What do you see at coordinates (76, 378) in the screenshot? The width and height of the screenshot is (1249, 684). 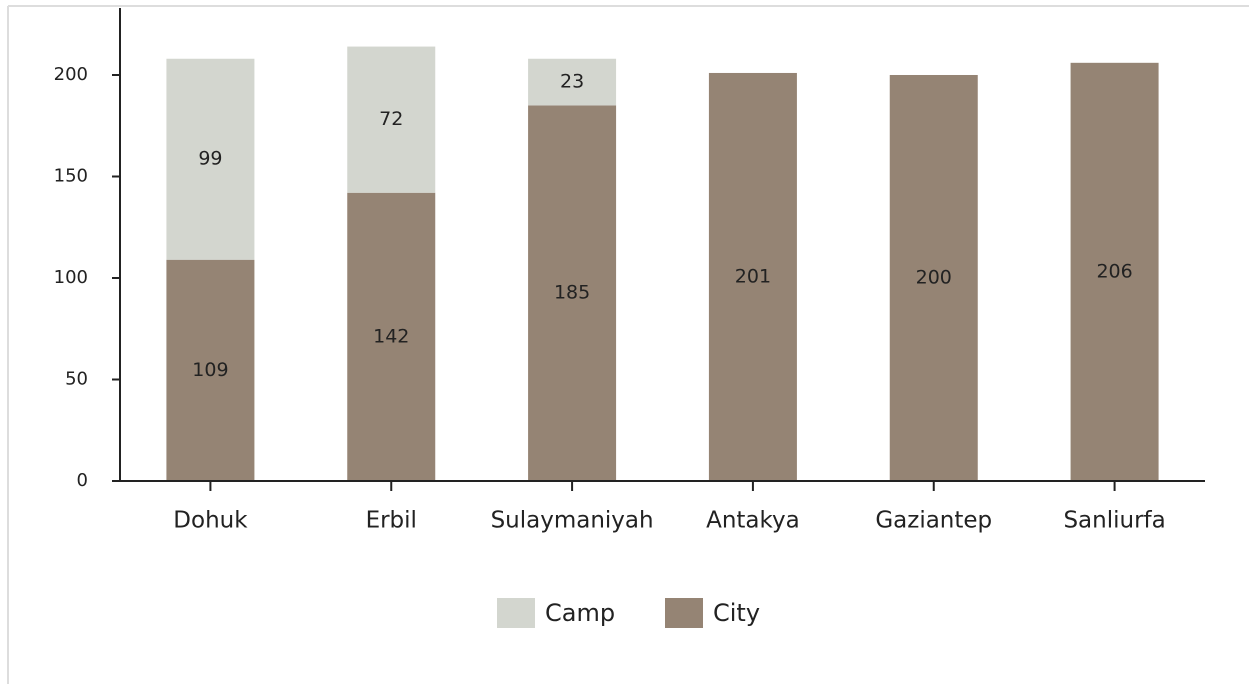 I see `y-tick-label: 50` at bounding box center [76, 378].